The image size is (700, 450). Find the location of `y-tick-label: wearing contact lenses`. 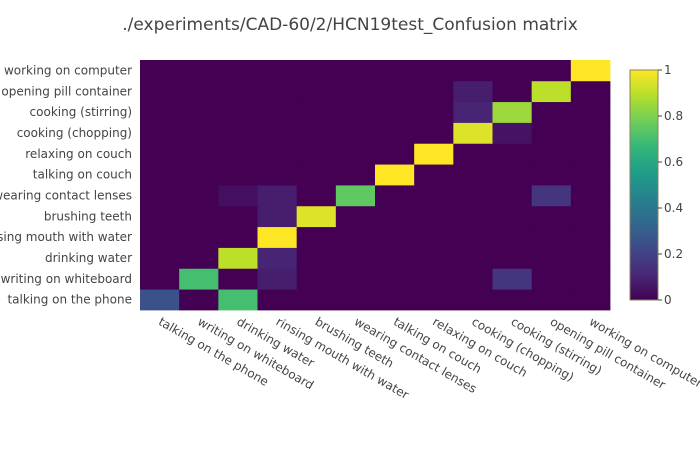

y-tick-label: wearing contact lenses is located at coordinates (66, 195).